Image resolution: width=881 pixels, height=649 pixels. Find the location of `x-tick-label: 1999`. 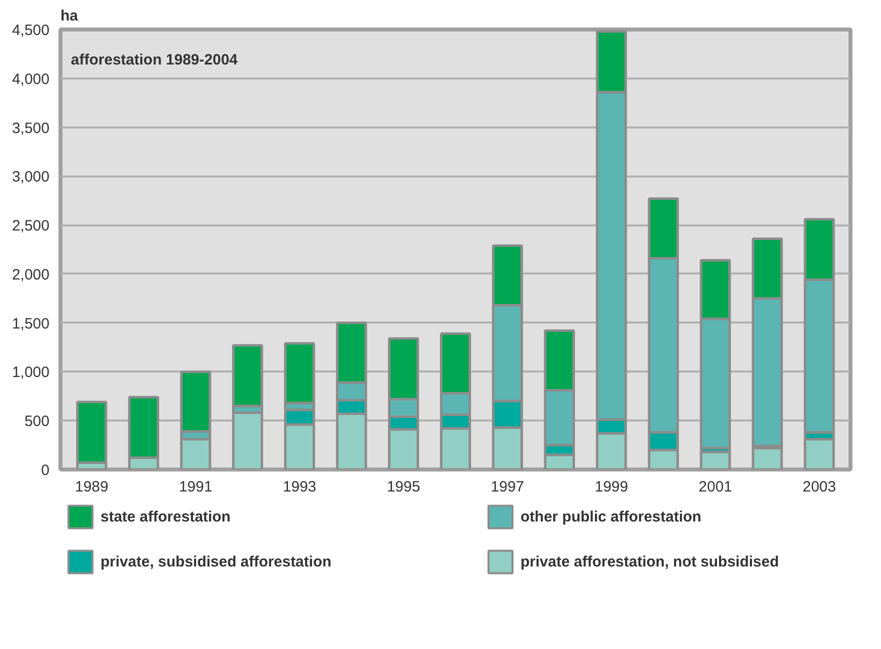

x-tick-label: 1999 is located at coordinates (611, 487).